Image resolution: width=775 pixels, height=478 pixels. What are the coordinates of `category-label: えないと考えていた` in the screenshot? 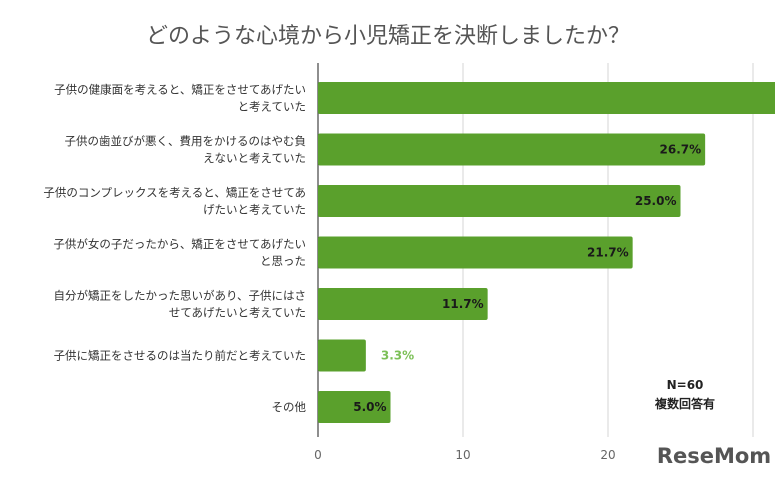 It's located at (254, 158).